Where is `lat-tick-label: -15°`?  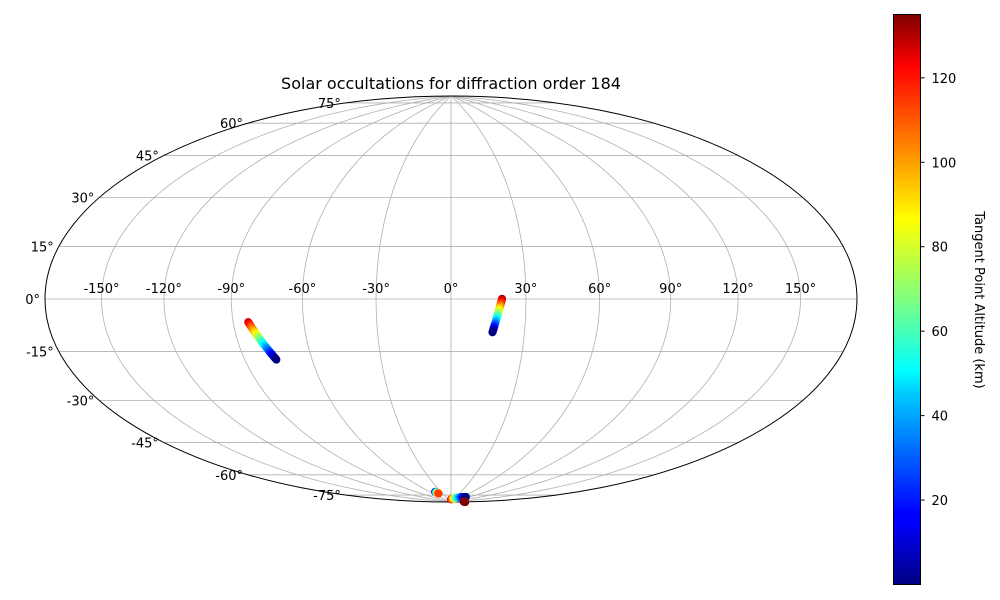
lat-tick-label: -15° is located at coordinates (40, 353).